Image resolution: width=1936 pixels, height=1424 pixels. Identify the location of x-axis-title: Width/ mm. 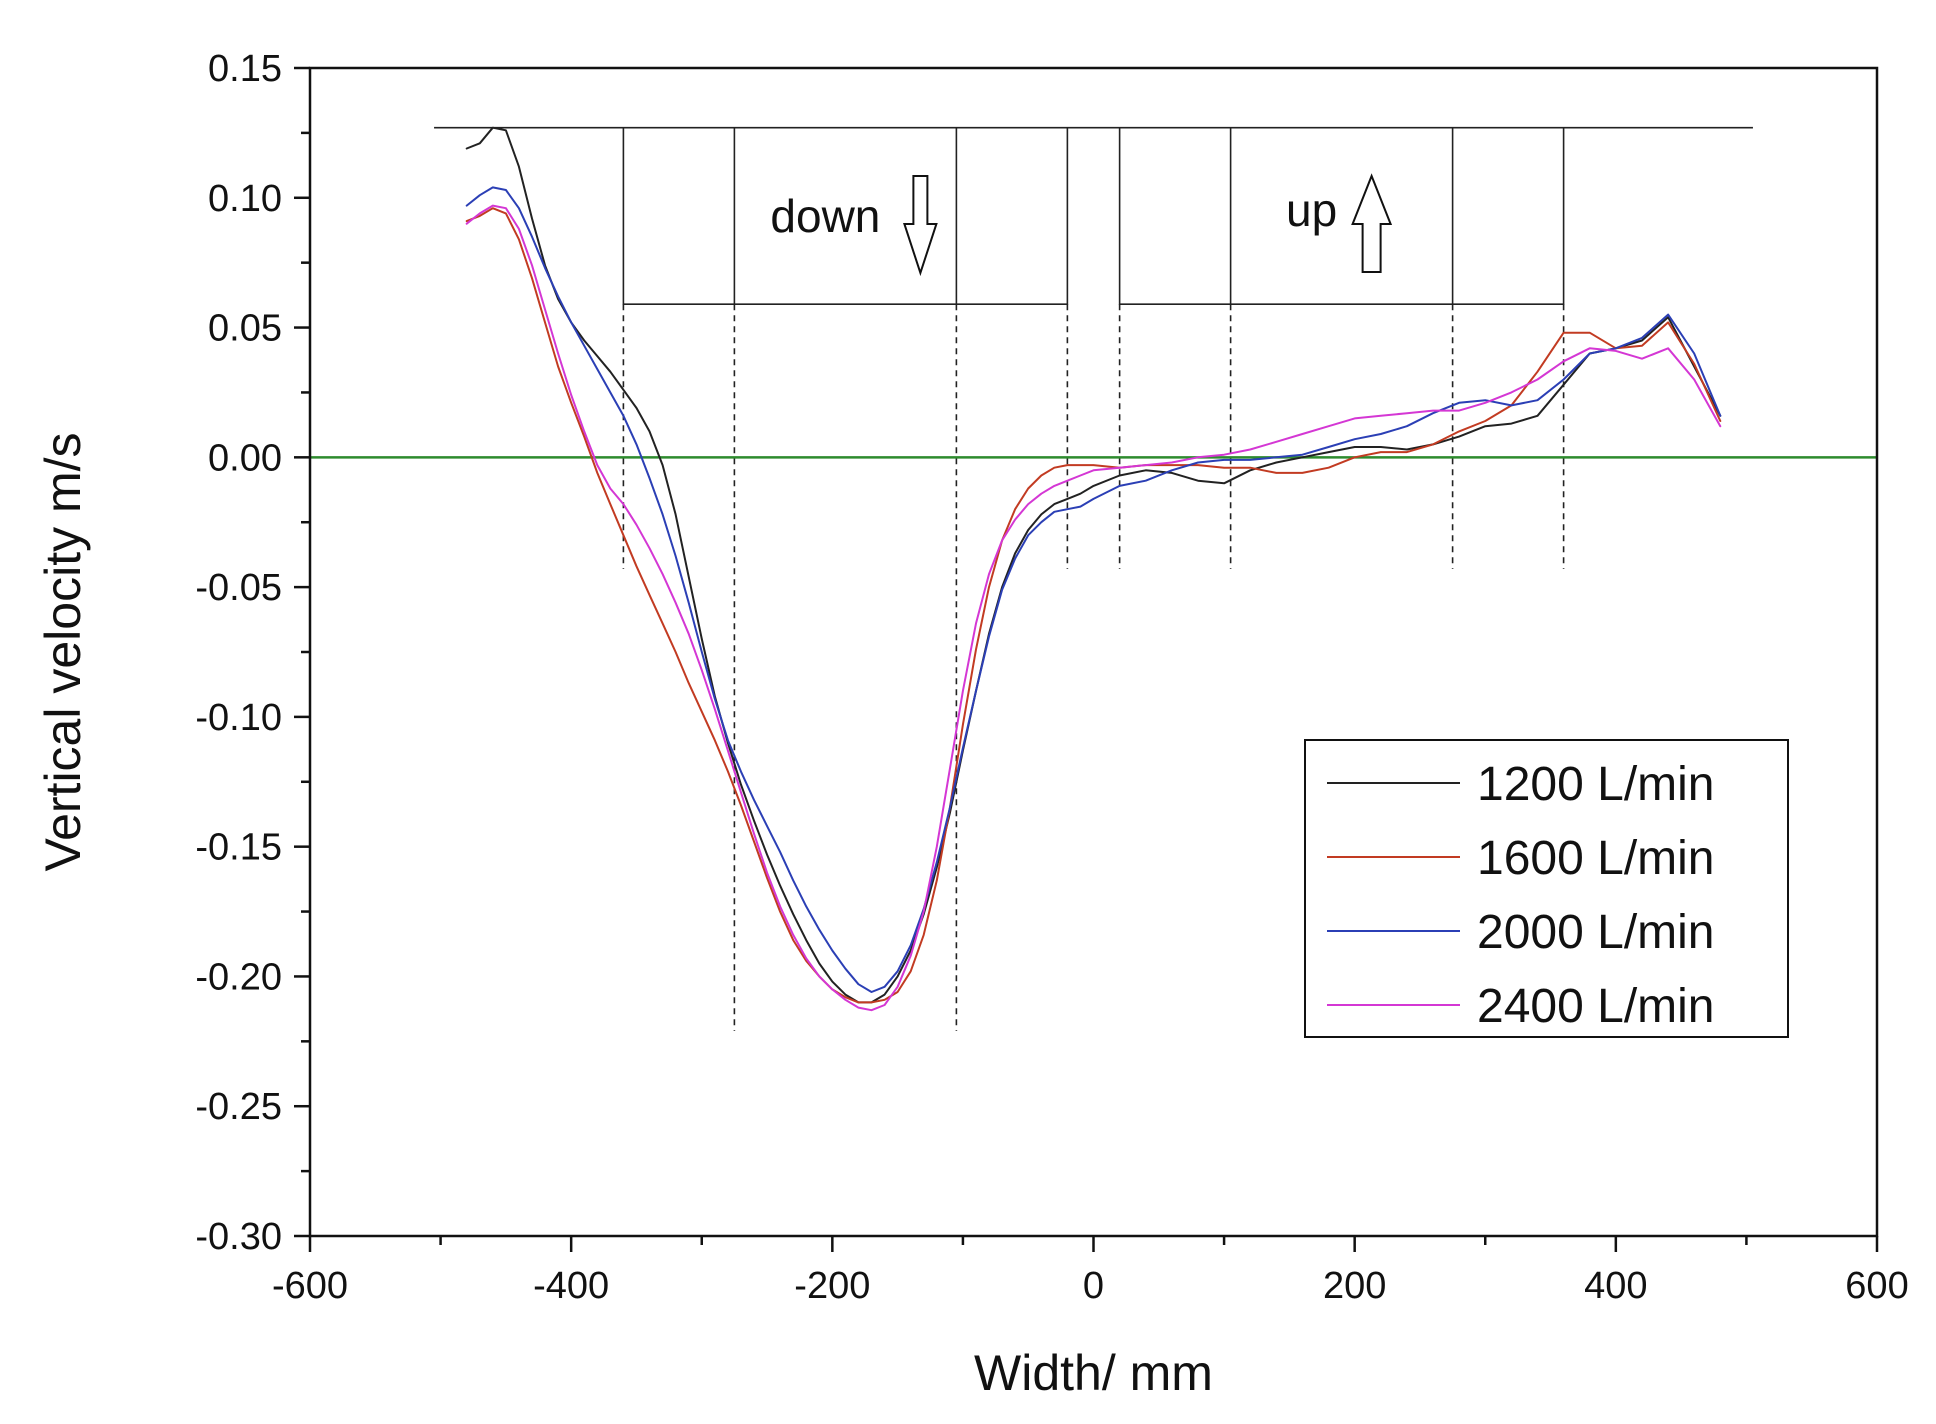
(1093, 1373).